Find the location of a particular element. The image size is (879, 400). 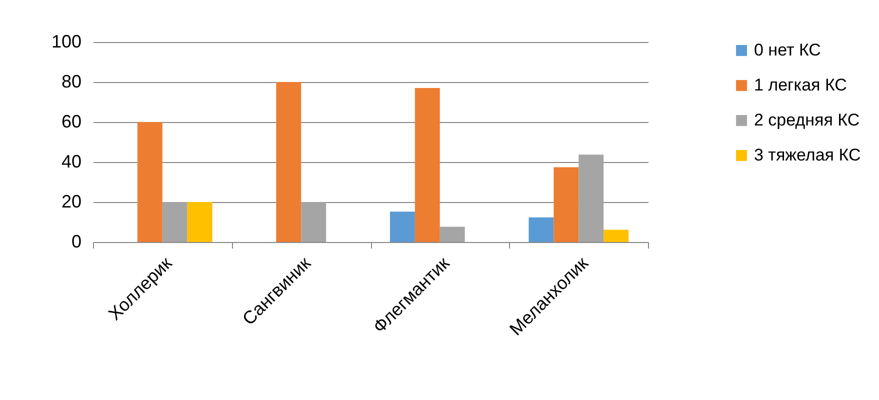

legend-label: 3 тяжелая КС is located at coordinates (807, 155).